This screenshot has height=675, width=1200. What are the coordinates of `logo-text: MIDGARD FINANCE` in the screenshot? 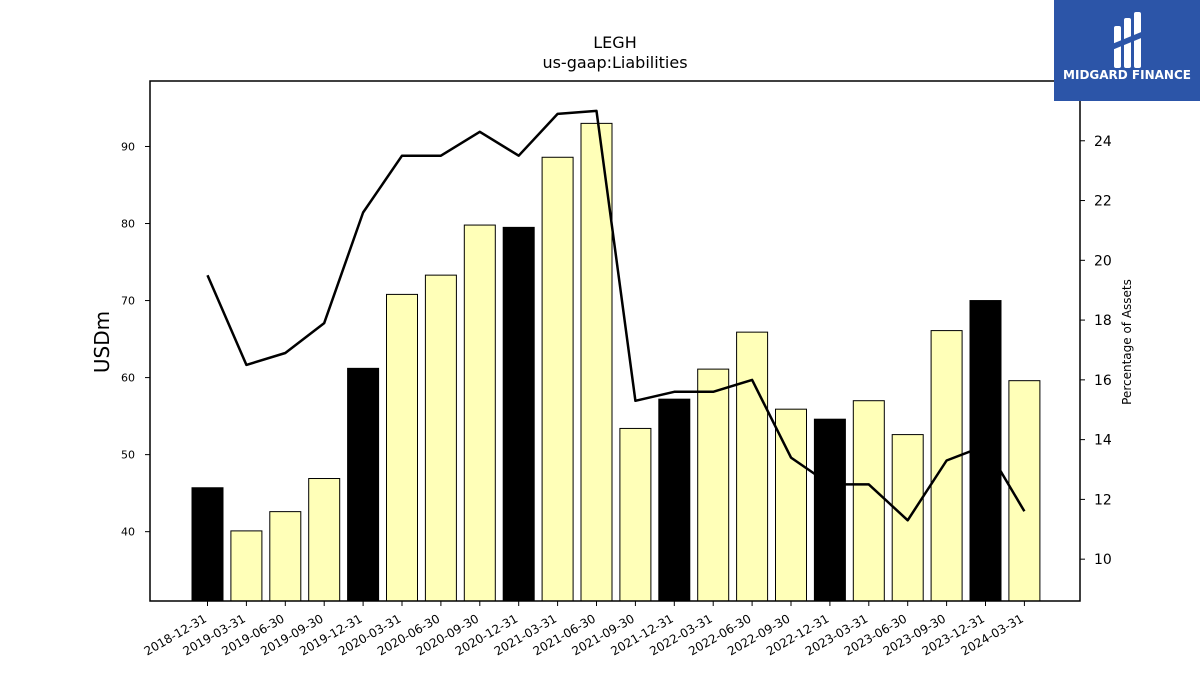 It's located at (1127, 75).